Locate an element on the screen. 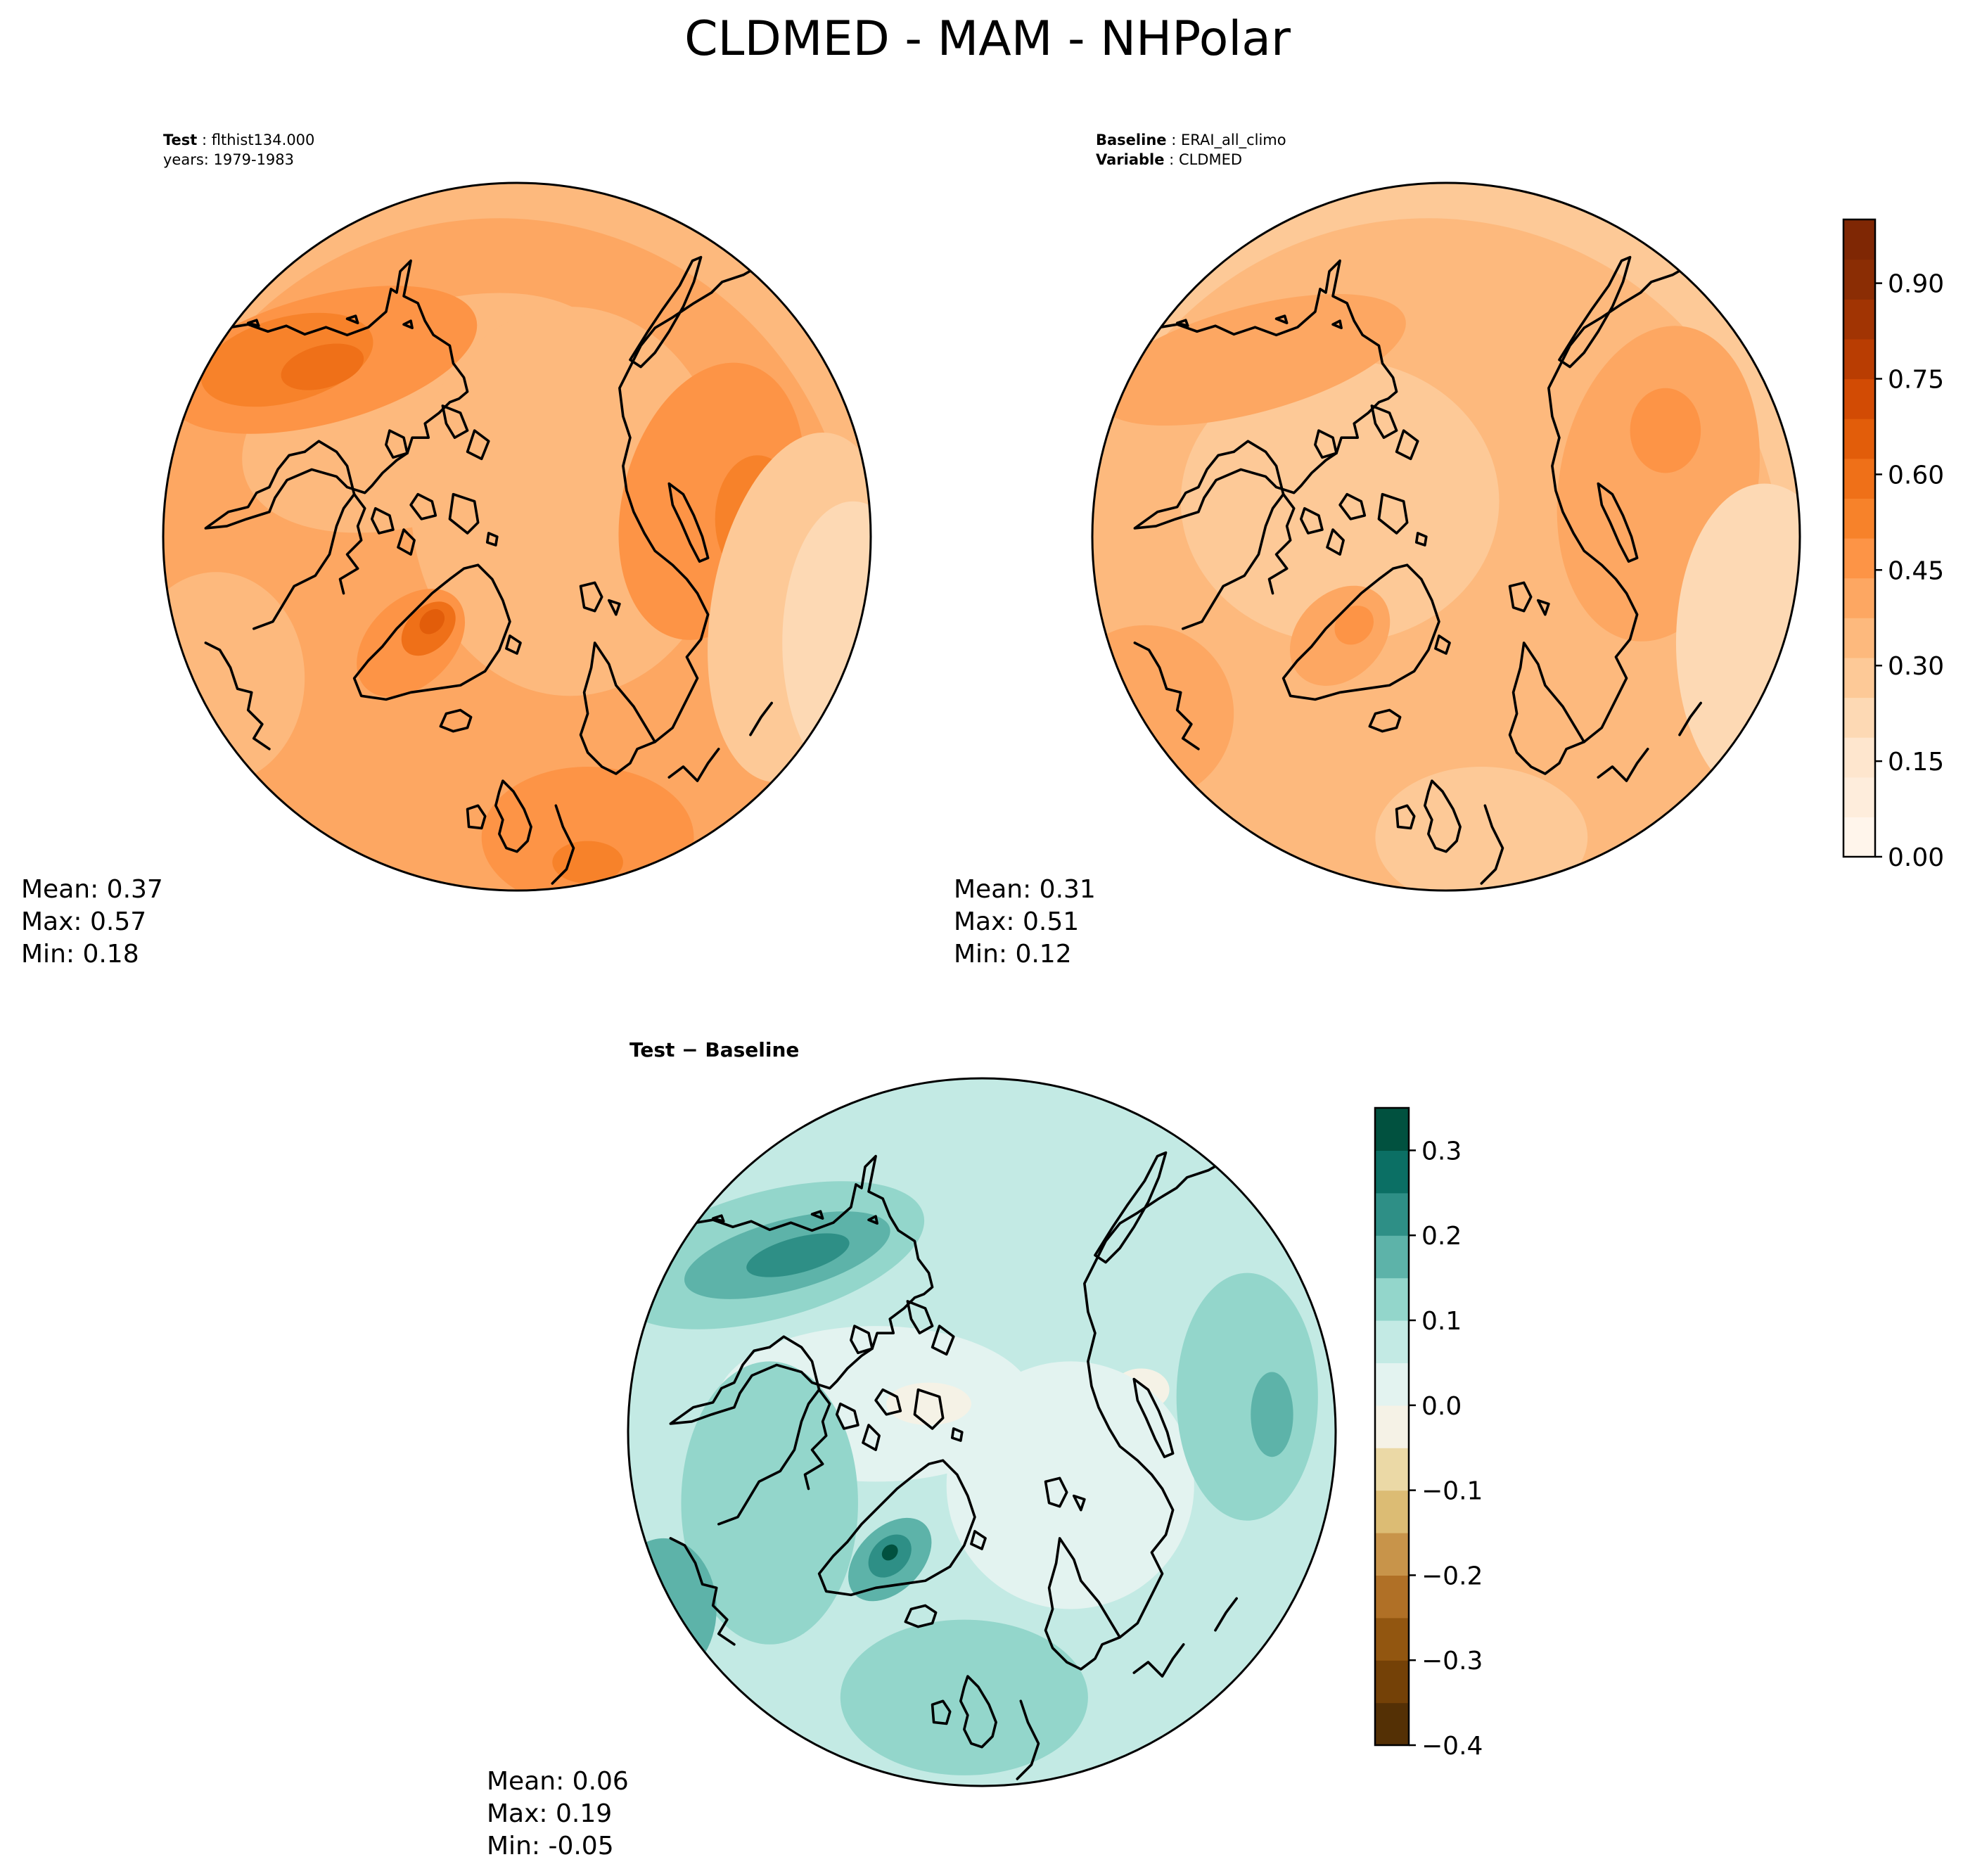 This screenshot has width=1975, height=1876. test-min: Min: 0.18 is located at coordinates (80, 955).